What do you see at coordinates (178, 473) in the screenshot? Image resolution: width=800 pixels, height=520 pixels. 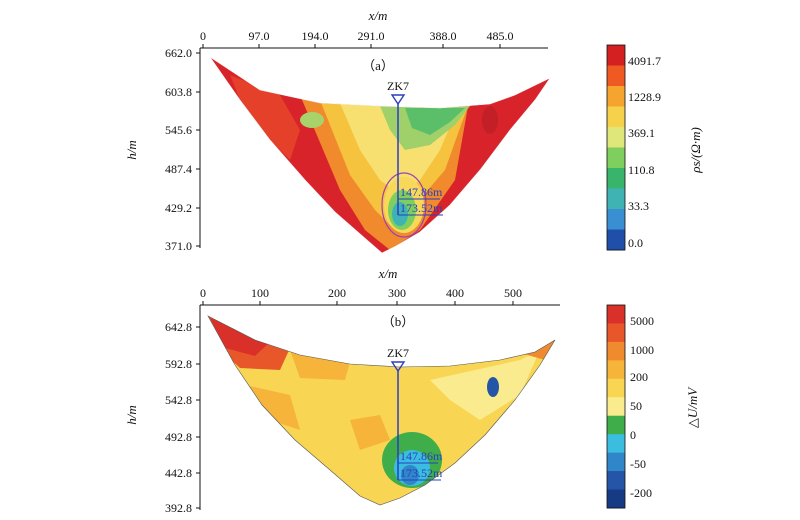 I see `y-tick-label: 442.8` at bounding box center [178, 473].